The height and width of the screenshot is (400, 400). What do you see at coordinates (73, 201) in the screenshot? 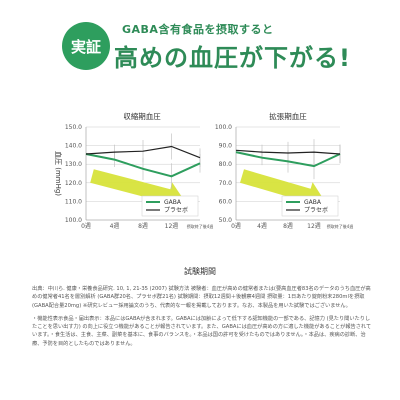
I see `chart1-y-tick-label: 110.0` at bounding box center [73, 201].